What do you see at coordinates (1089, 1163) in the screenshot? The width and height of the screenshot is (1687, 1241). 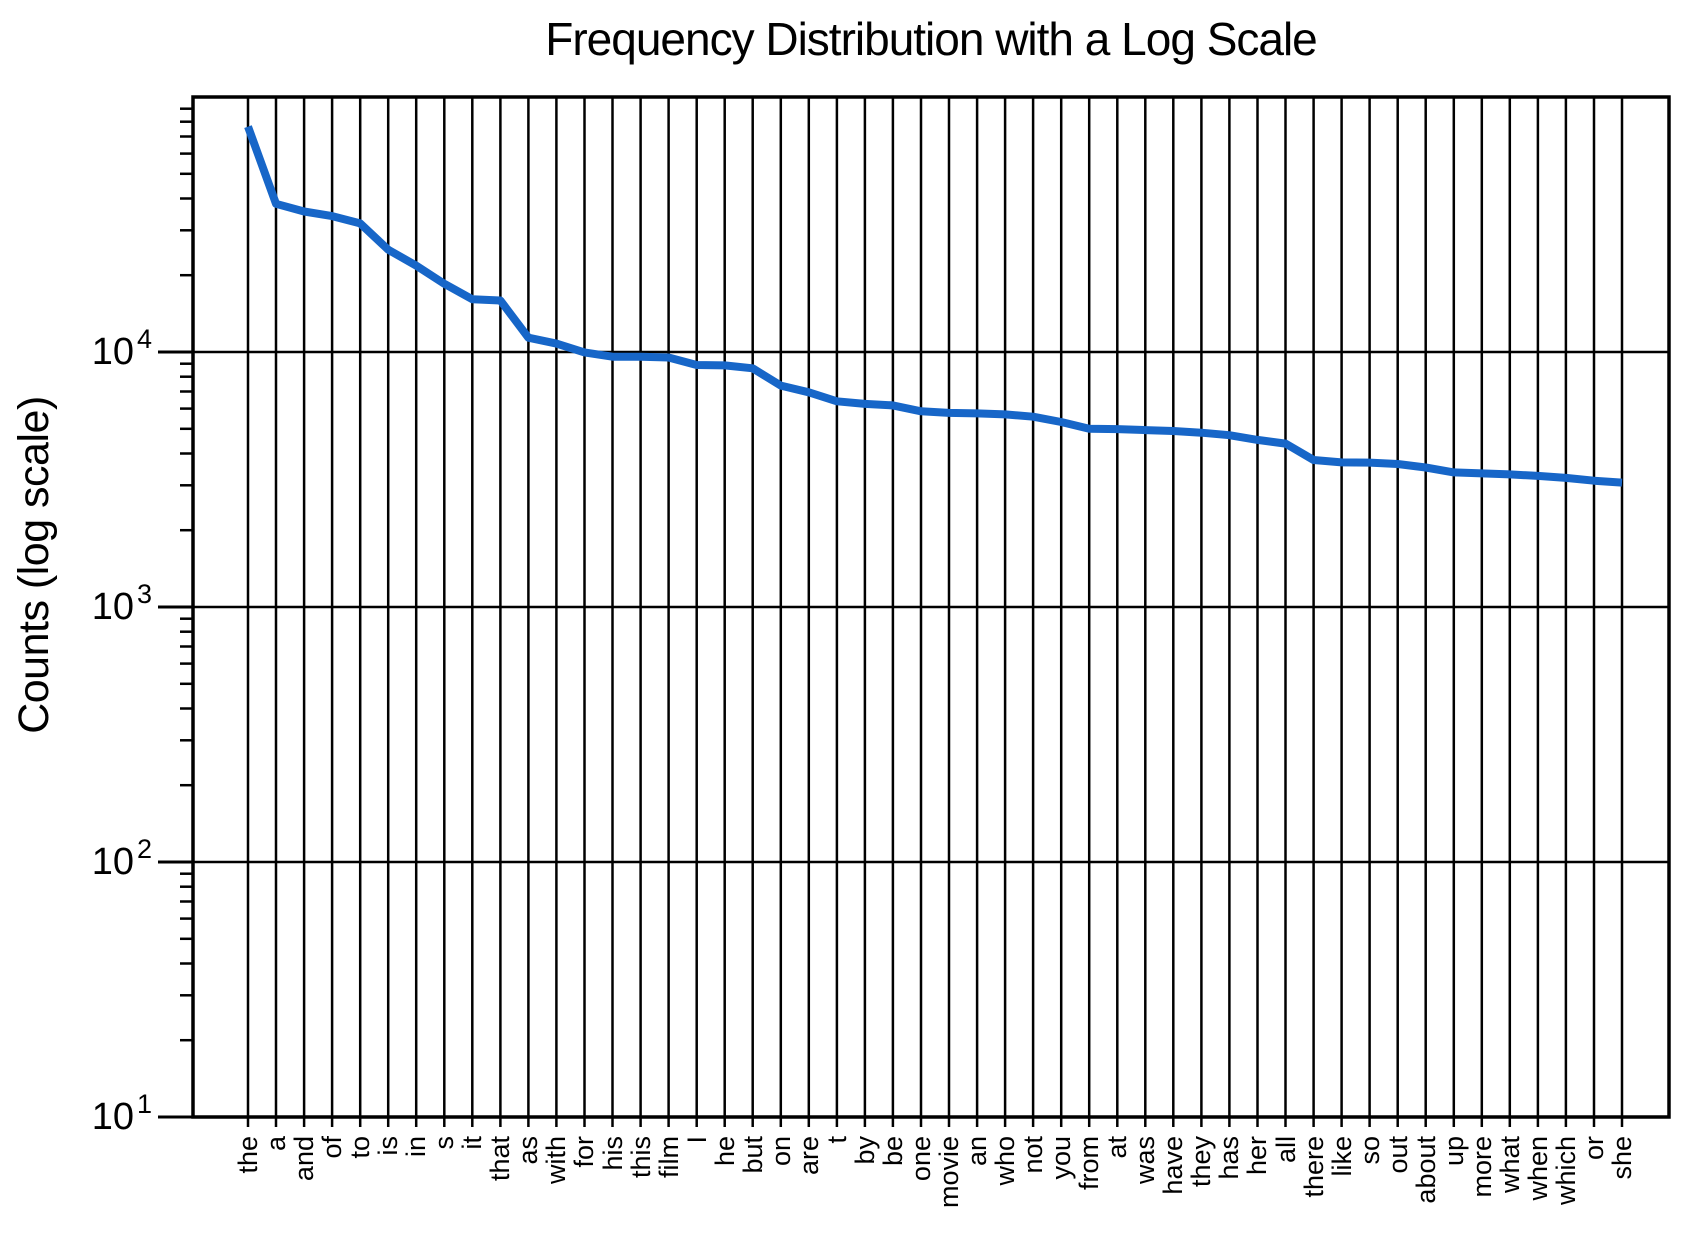 I see `x-tick-label: from` at bounding box center [1089, 1163].